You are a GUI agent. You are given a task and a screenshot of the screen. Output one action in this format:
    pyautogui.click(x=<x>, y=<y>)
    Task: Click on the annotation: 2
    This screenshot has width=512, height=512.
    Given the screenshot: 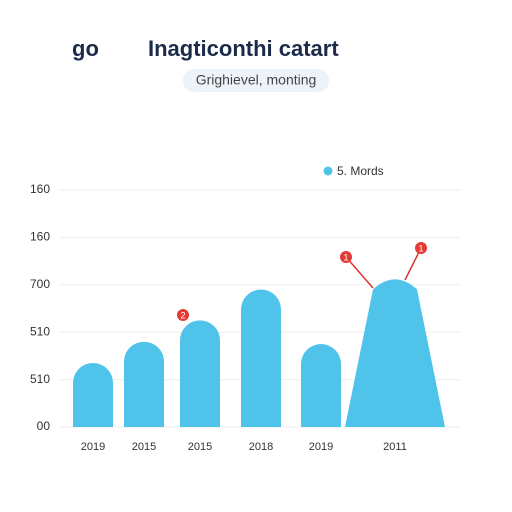 What is the action you would take?
    pyautogui.click(x=182, y=315)
    